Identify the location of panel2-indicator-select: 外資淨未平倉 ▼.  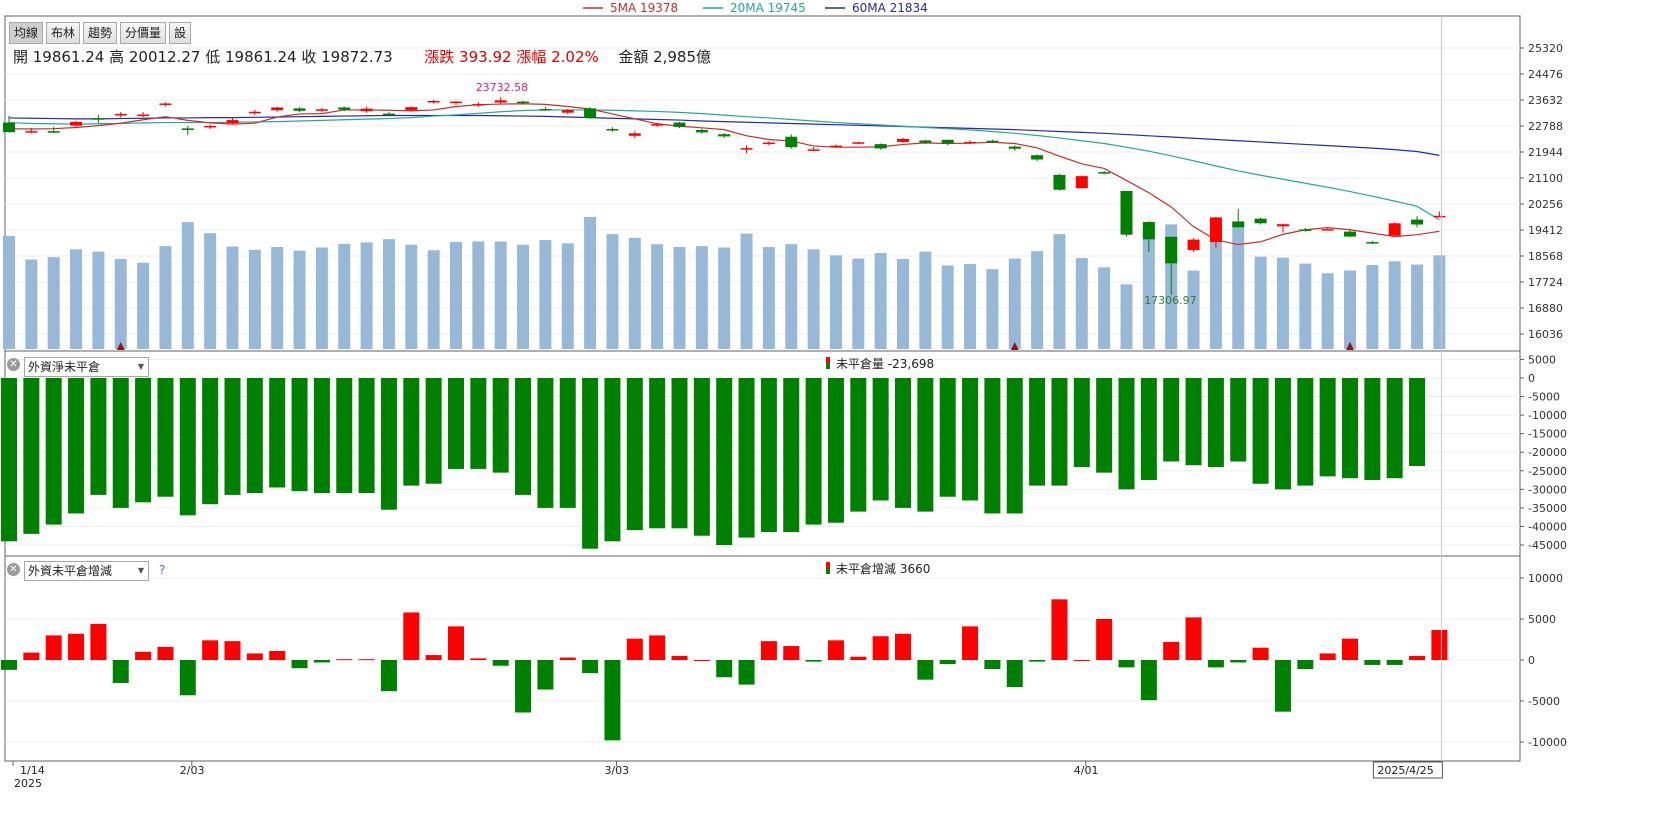
(86, 367).